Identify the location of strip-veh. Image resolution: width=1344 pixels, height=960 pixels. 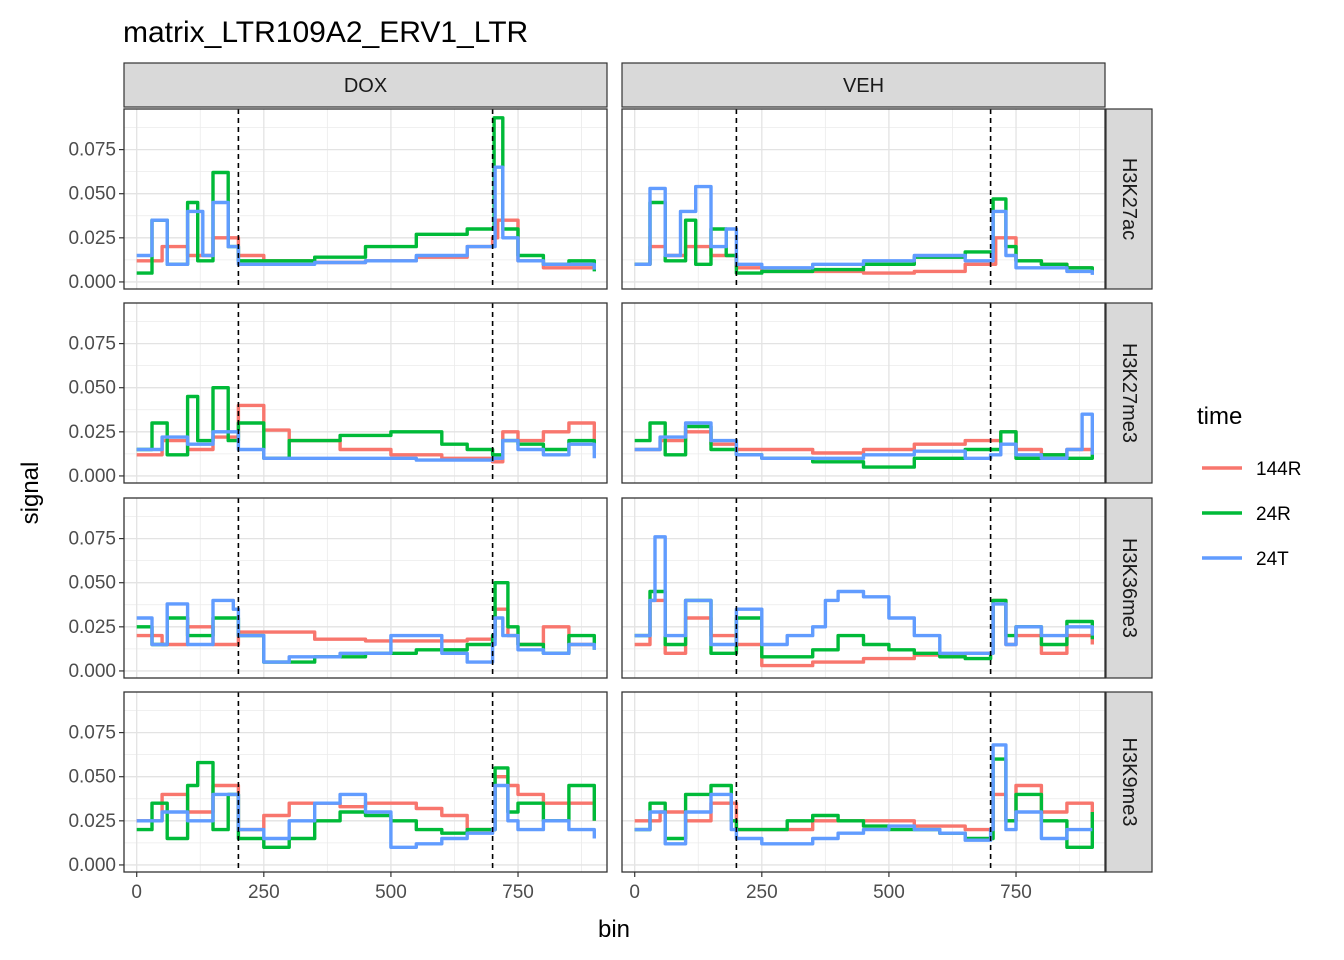
(863, 85).